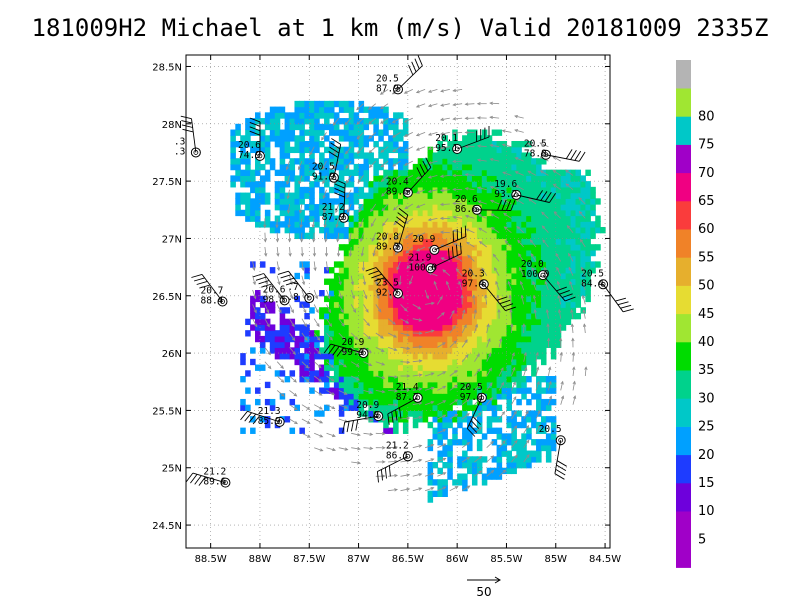 Image resolution: width=800 pixels, height=600 pixels. I want to click on colorbar-label: 70, so click(706, 173).